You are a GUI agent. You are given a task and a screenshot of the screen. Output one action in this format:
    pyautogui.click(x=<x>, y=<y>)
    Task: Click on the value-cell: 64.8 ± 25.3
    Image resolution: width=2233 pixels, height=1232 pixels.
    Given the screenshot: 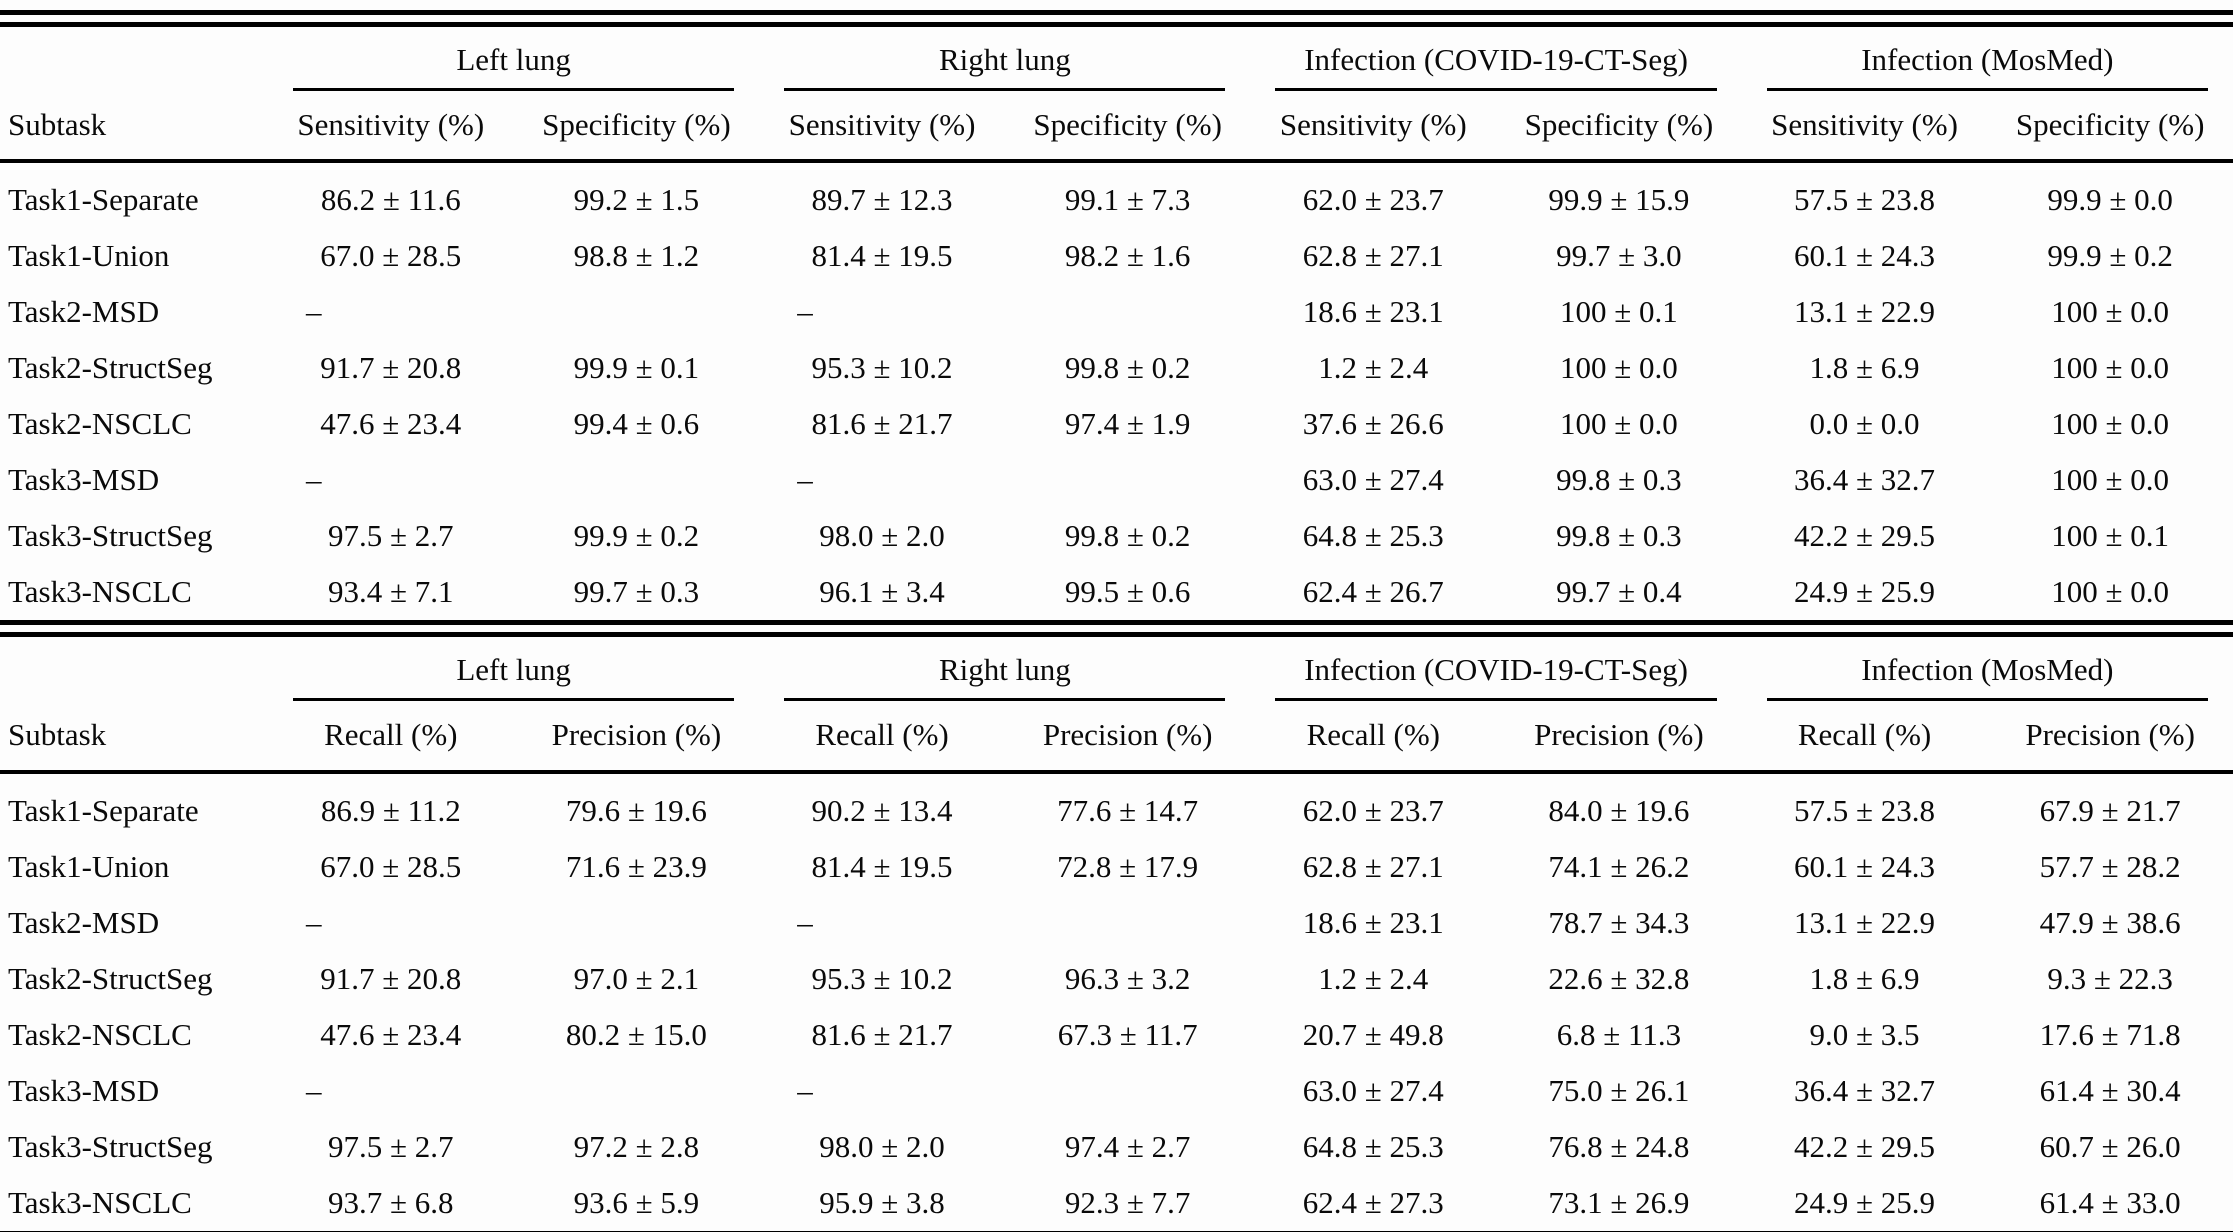 What is the action you would take?
    pyautogui.click(x=1373, y=1146)
    